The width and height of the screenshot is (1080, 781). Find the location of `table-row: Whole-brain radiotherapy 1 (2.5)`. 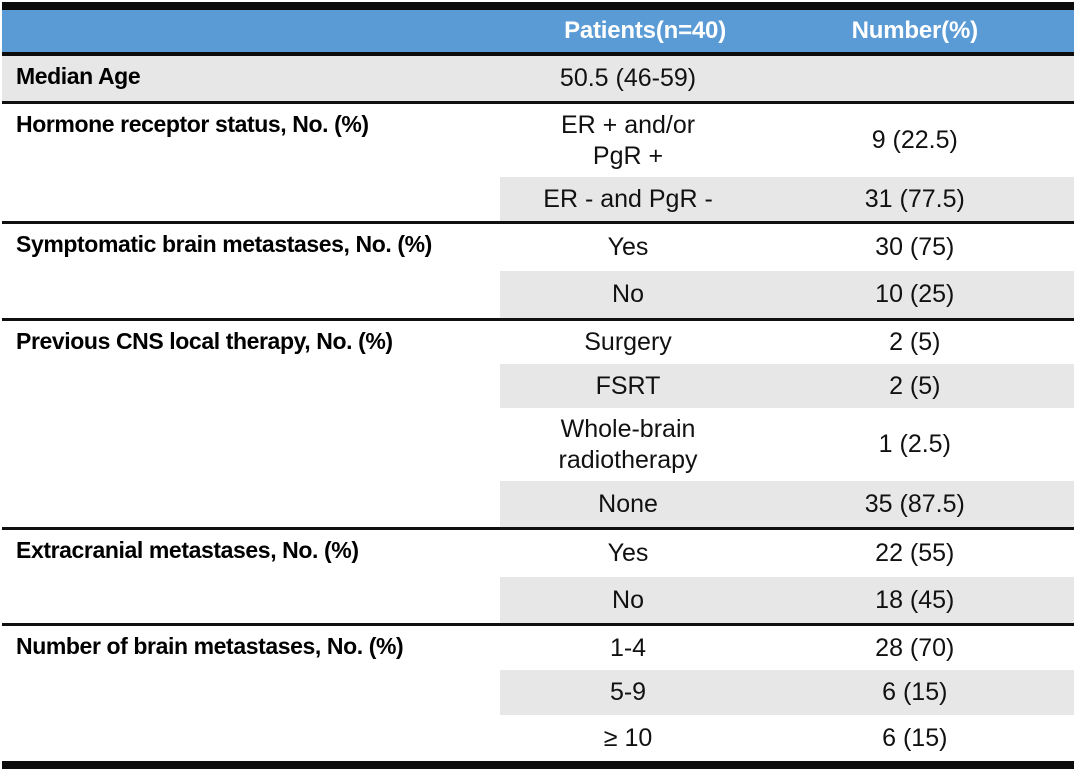

table-row: Whole-brain radiotherapy 1 (2.5) is located at coordinates (538, 444).